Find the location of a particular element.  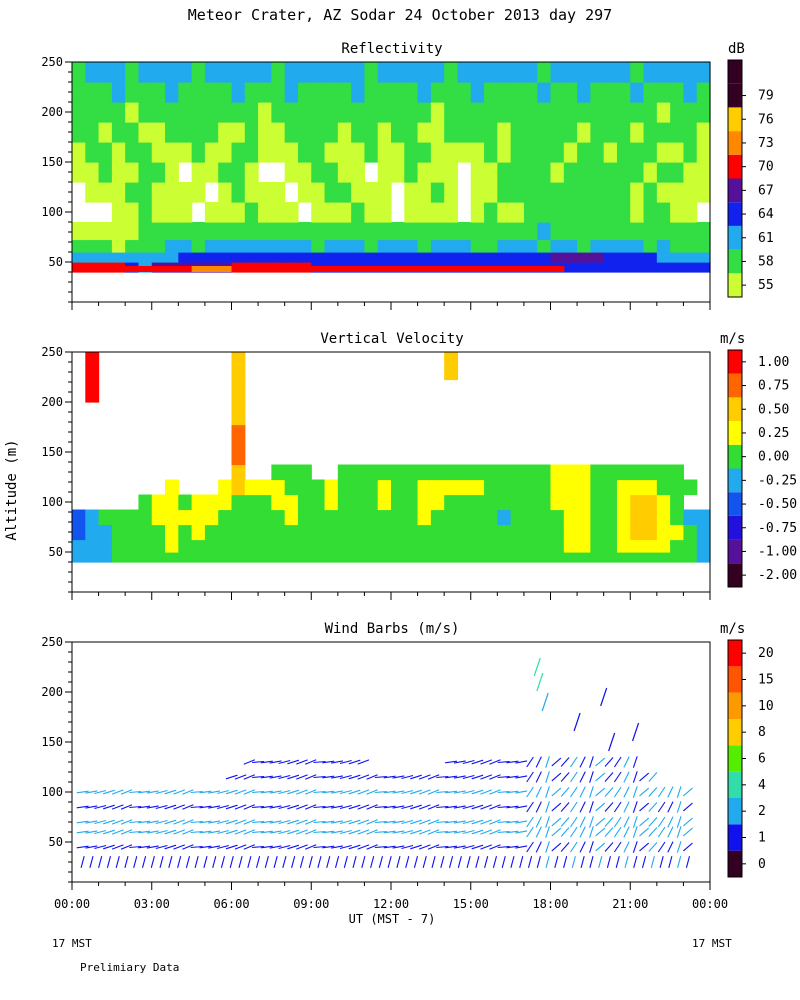

reflectivity-title: Reflectivity is located at coordinates (391, 49).